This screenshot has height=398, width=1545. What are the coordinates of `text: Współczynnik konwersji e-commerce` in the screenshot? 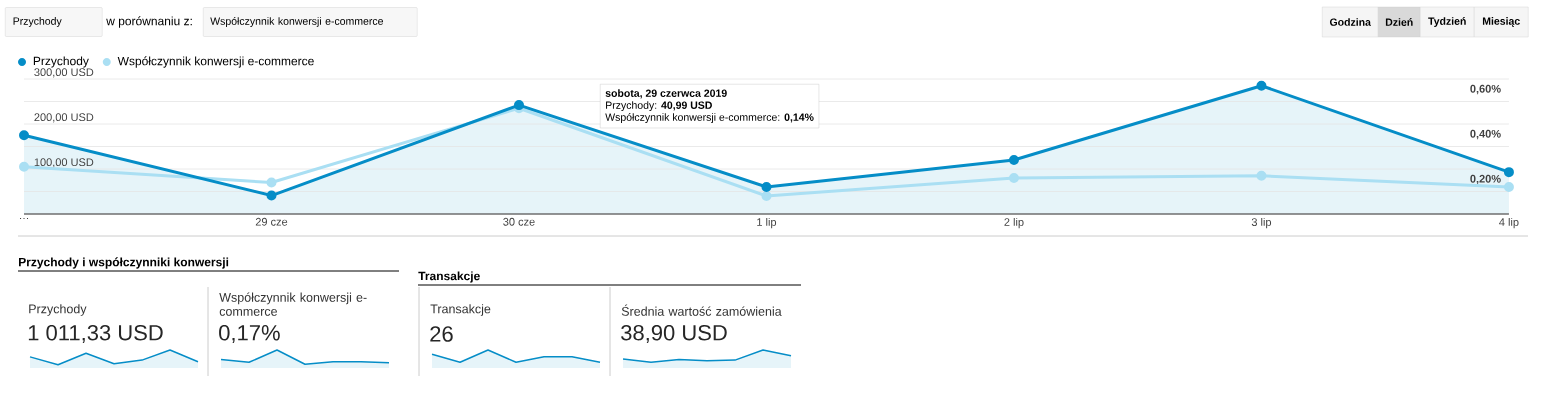 It's located at (297, 22).